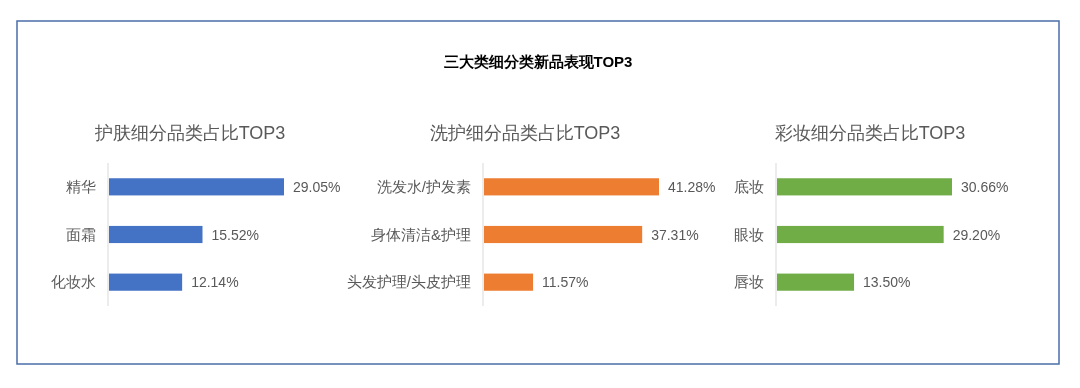 This screenshot has height=388, width=1080. What do you see at coordinates (317, 186) in the screenshot?
I see `data-label: 29.05%` at bounding box center [317, 186].